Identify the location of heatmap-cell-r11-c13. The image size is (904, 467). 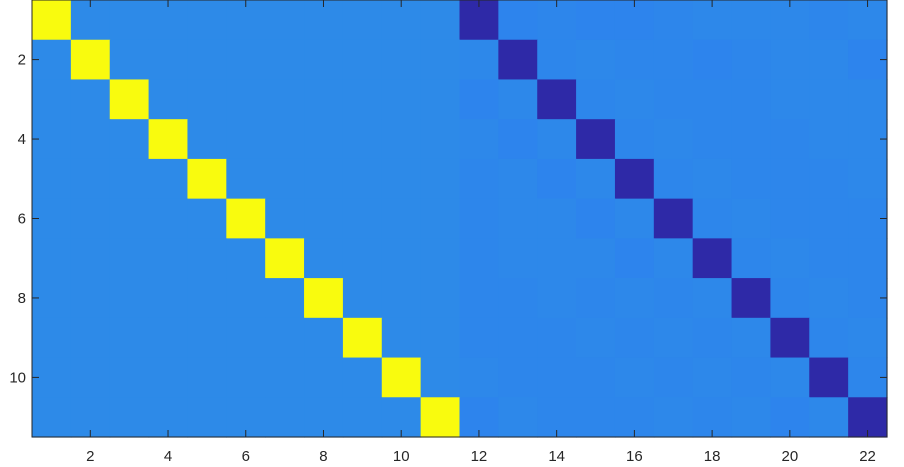
(518, 417).